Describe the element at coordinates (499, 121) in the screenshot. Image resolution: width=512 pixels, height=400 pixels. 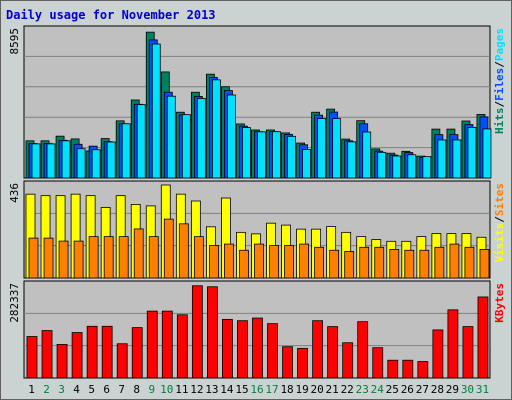
I see `legend-entry-hits: Hits` at that location.